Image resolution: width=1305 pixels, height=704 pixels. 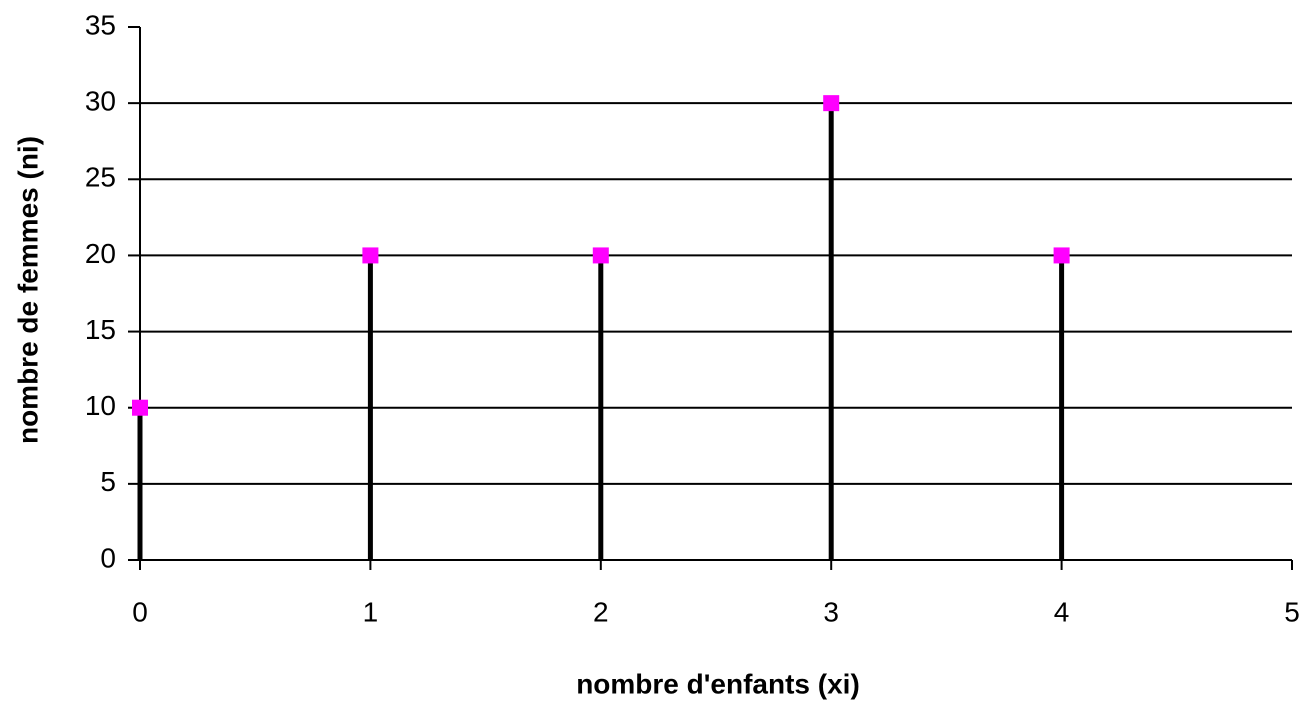 What do you see at coordinates (100, 177) in the screenshot?
I see `y-tick-label: 25` at bounding box center [100, 177].